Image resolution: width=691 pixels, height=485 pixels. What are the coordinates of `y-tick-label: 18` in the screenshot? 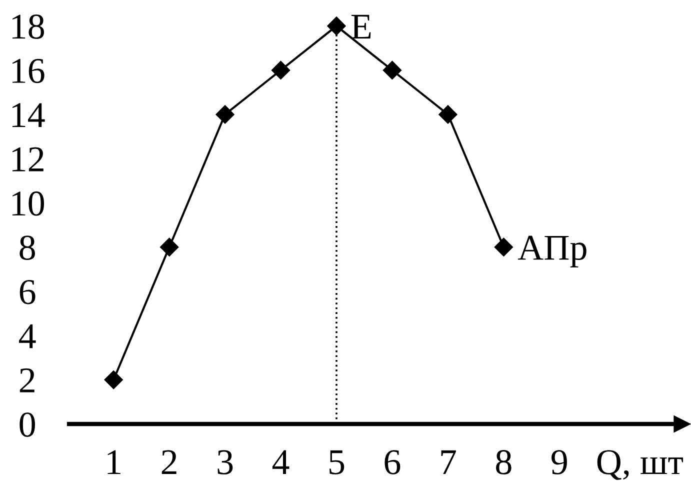 It's located at (28, 26).